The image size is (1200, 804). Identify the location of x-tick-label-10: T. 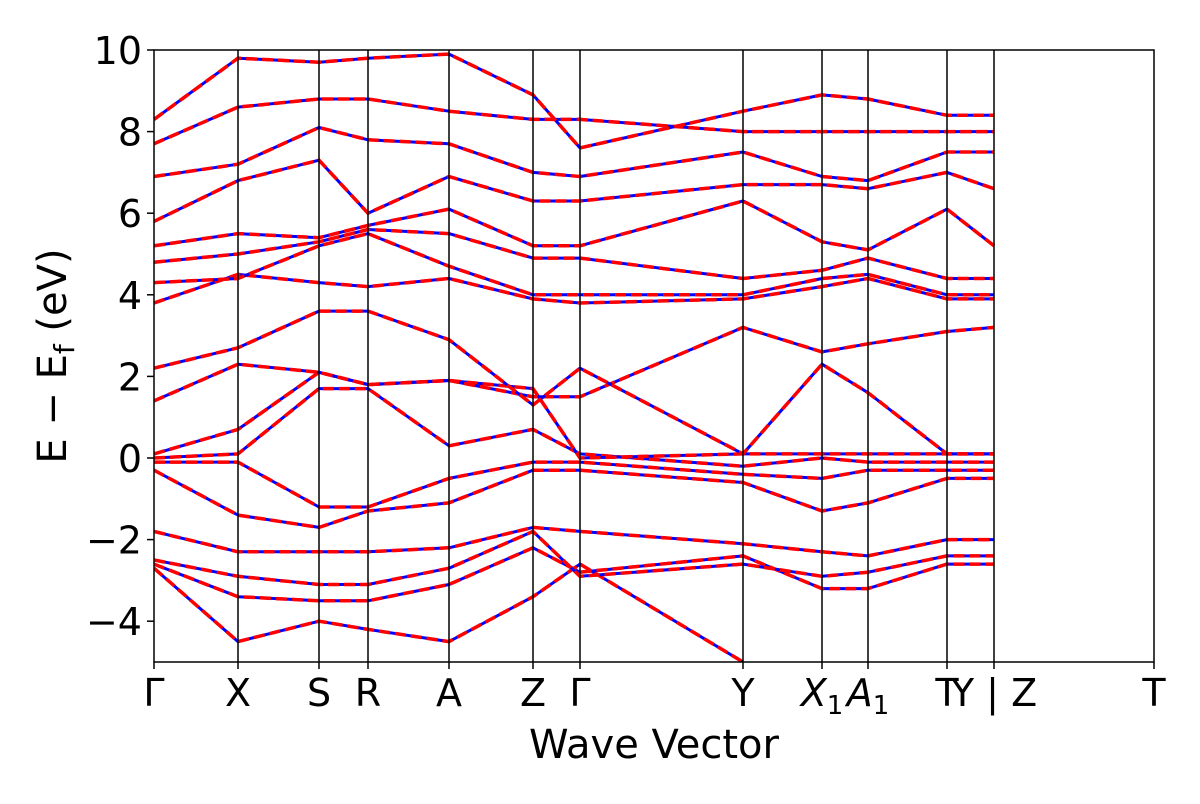
(946, 693).